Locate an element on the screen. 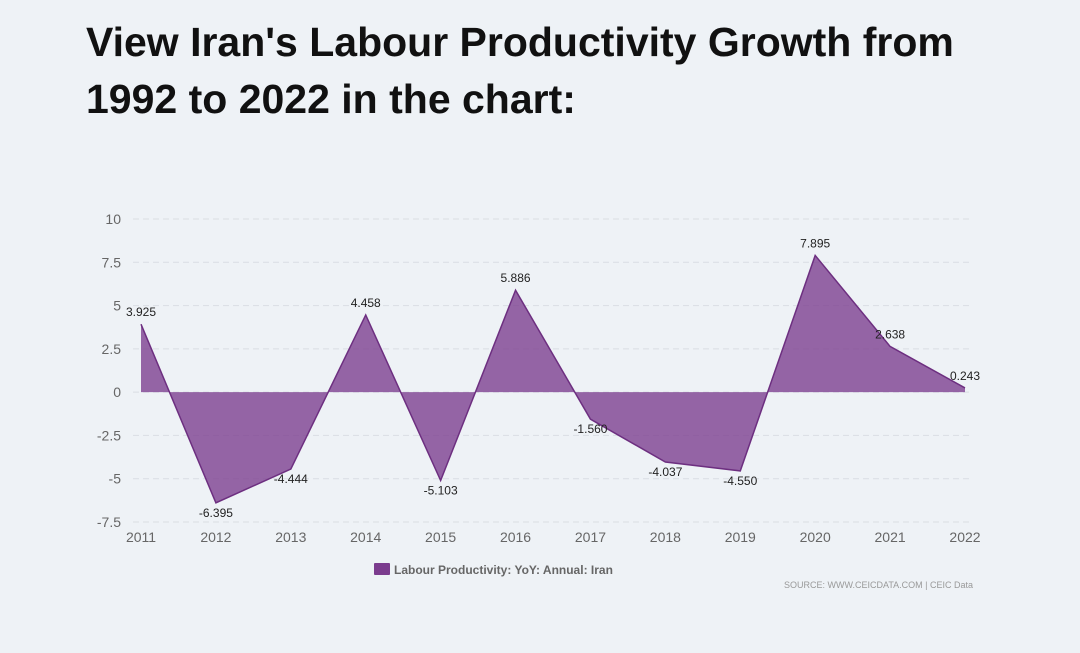  data-label: -6.395 is located at coordinates (216, 513).